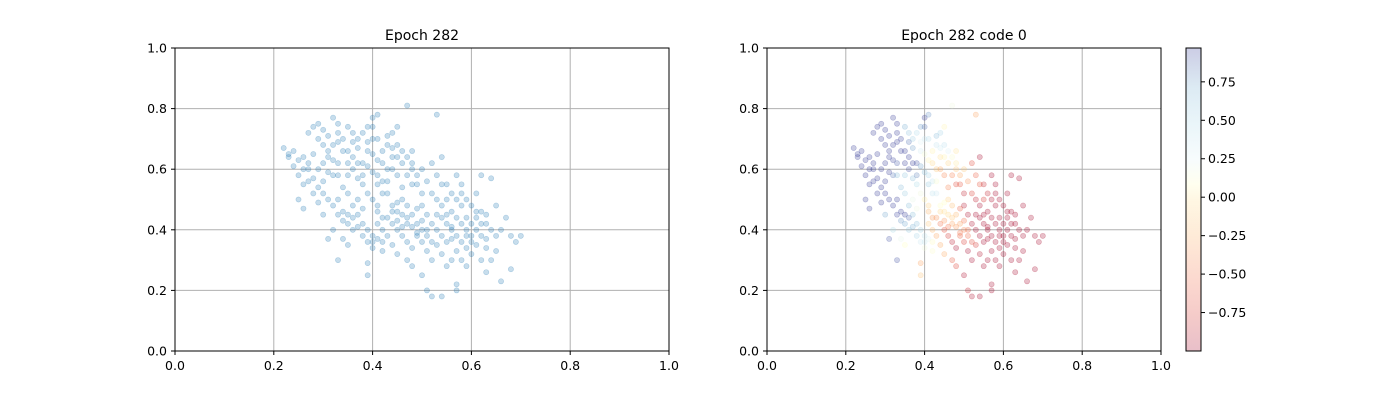 The image size is (1400, 400). I want to click on colorbar-tick-label: −0.50, so click(1227, 274).